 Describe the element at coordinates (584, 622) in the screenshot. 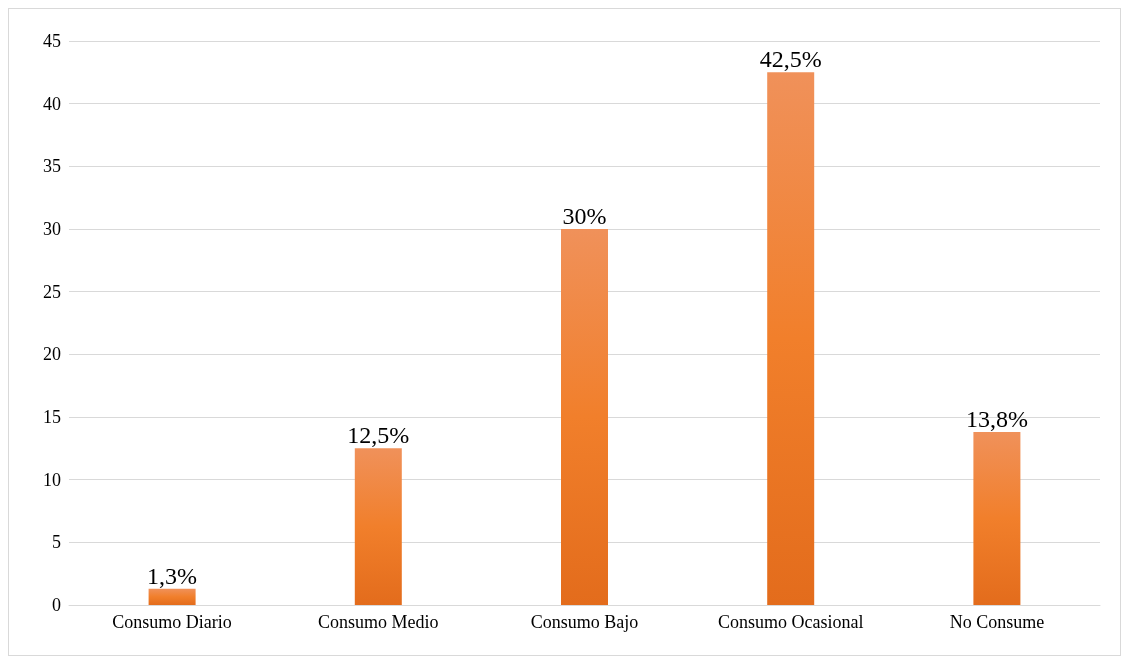

I see `x-tick-label: Consumo Bajo` at that location.